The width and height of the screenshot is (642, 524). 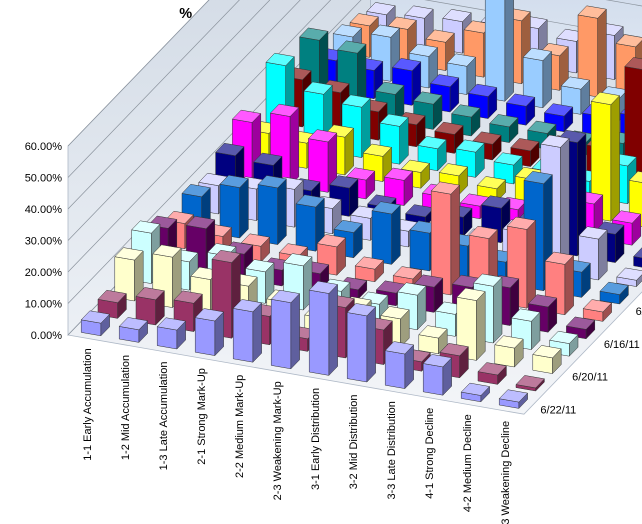 I want to click on category-label: 3-2 Mid Distribution, so click(x=354, y=442).